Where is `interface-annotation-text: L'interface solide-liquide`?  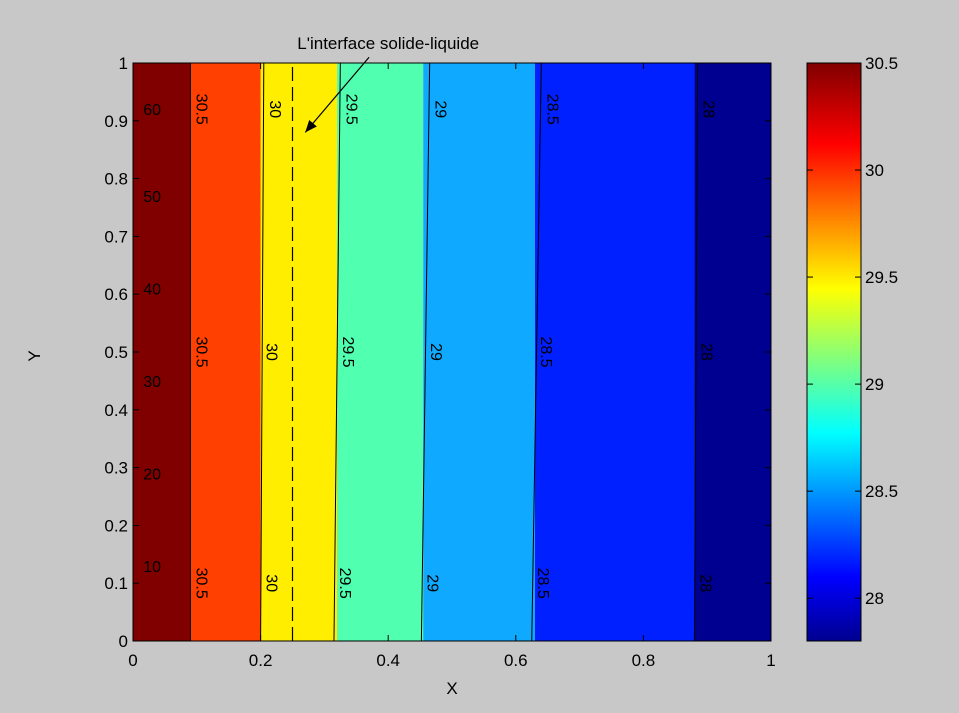 interface-annotation-text: L'interface solide-liquide is located at coordinates (388, 43).